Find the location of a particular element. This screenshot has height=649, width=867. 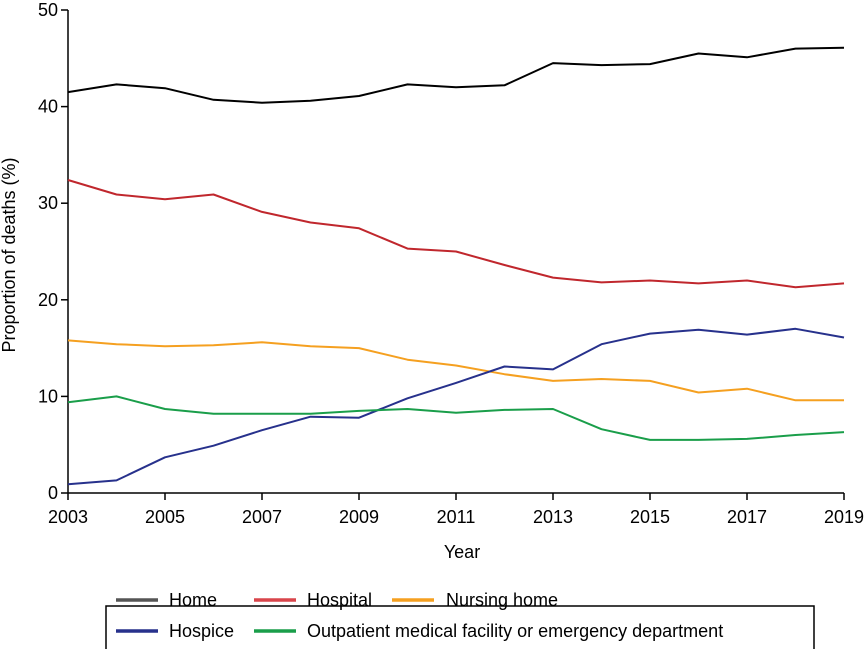

y-tick-label: 50 is located at coordinates (48, 10).